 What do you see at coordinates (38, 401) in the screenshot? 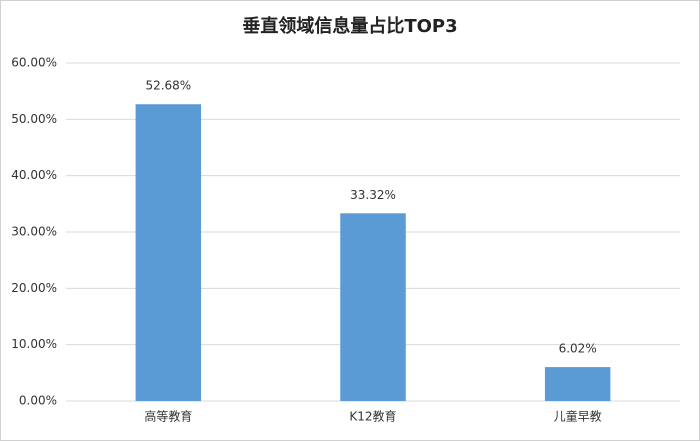
I see `y-tick-label: 0.00%` at bounding box center [38, 401].